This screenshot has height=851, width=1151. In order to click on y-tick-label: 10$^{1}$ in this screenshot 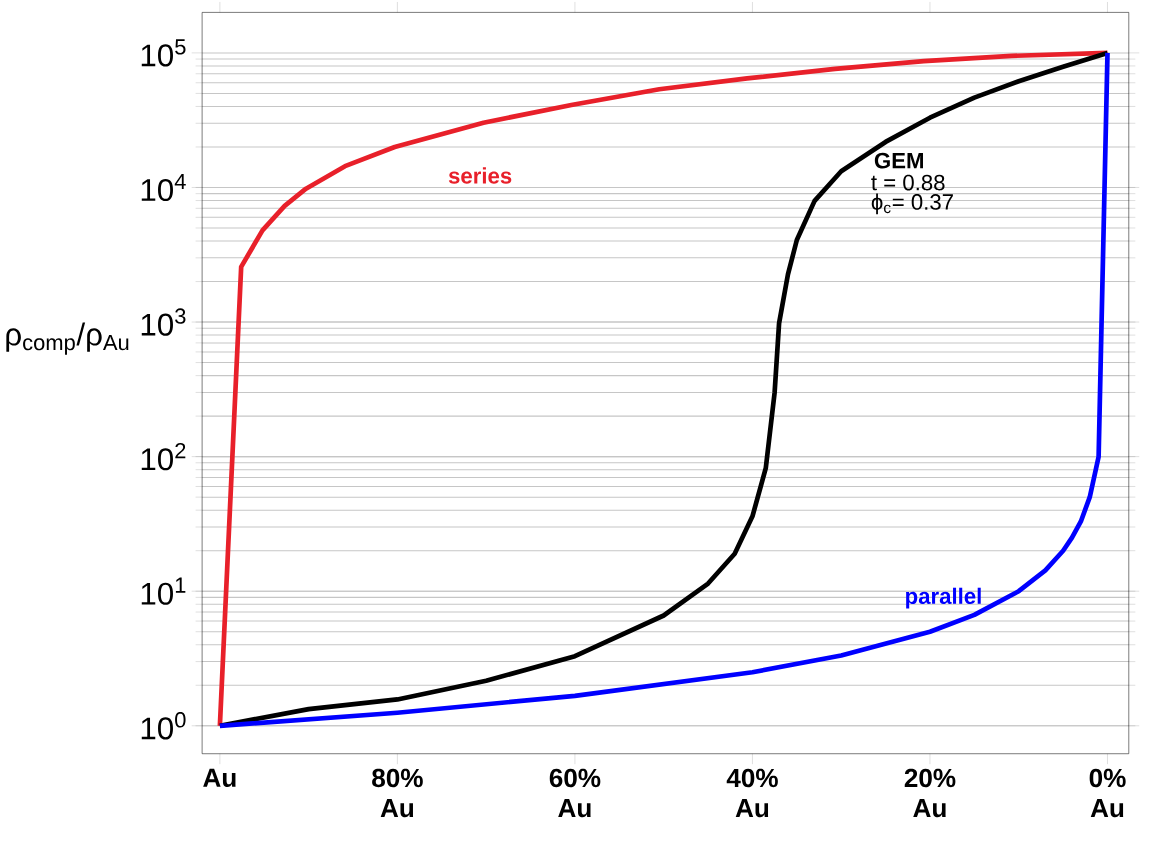, I will do `click(163, 591)`.